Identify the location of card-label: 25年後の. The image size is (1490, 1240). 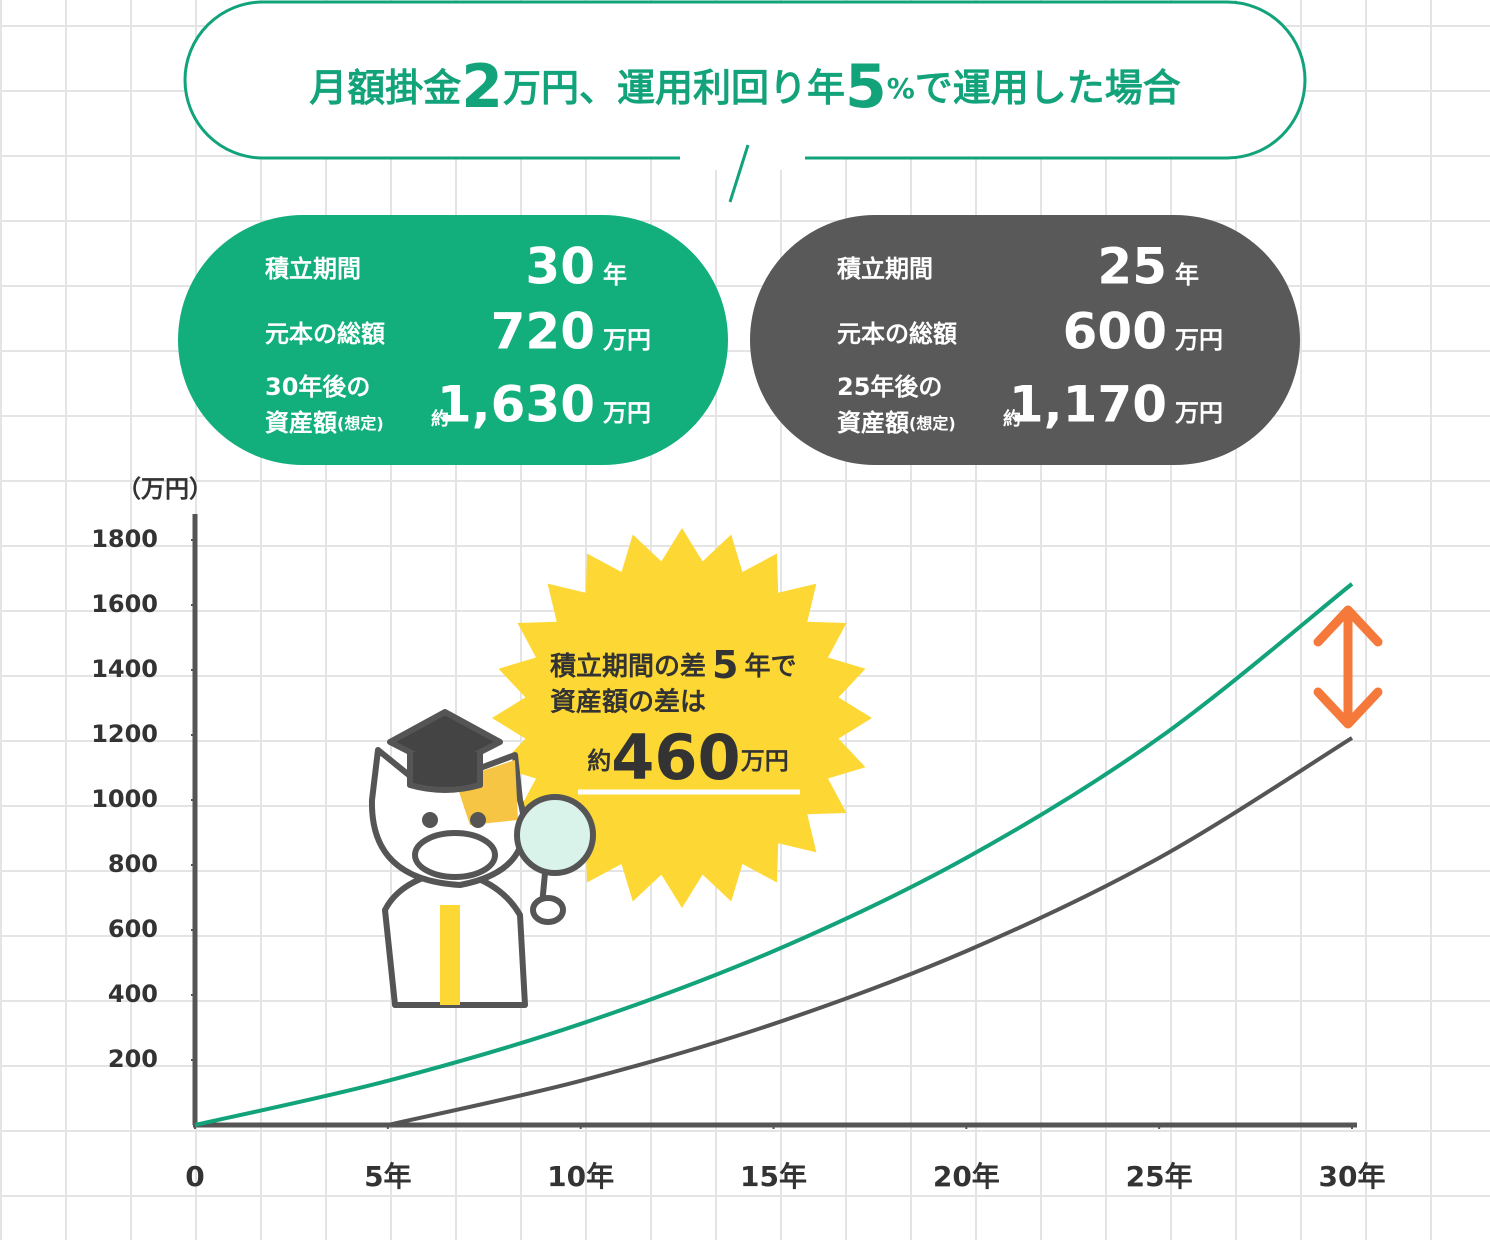
(889, 387).